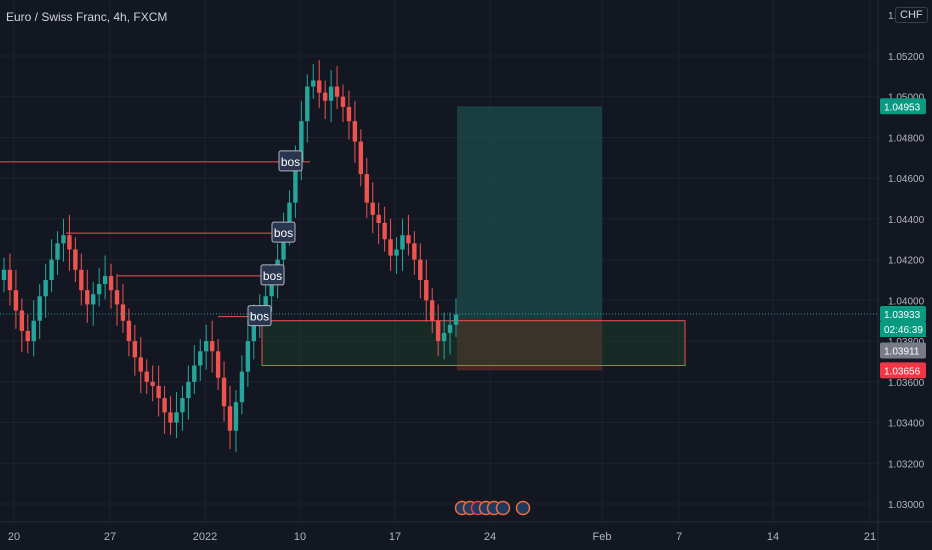  Describe the element at coordinates (911, 15) in the screenshot. I see `currency-button: CHF` at that location.